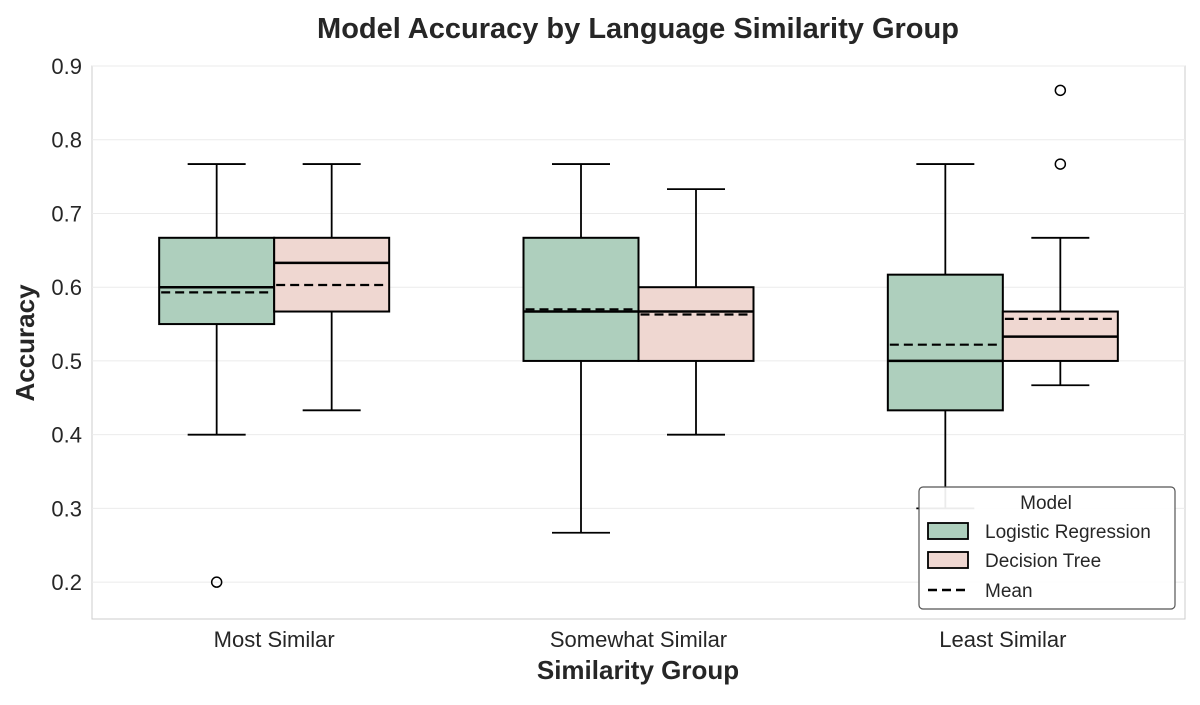  I want to click on legend-label-logistic-regression: Logistic Regression, so click(1068, 532).